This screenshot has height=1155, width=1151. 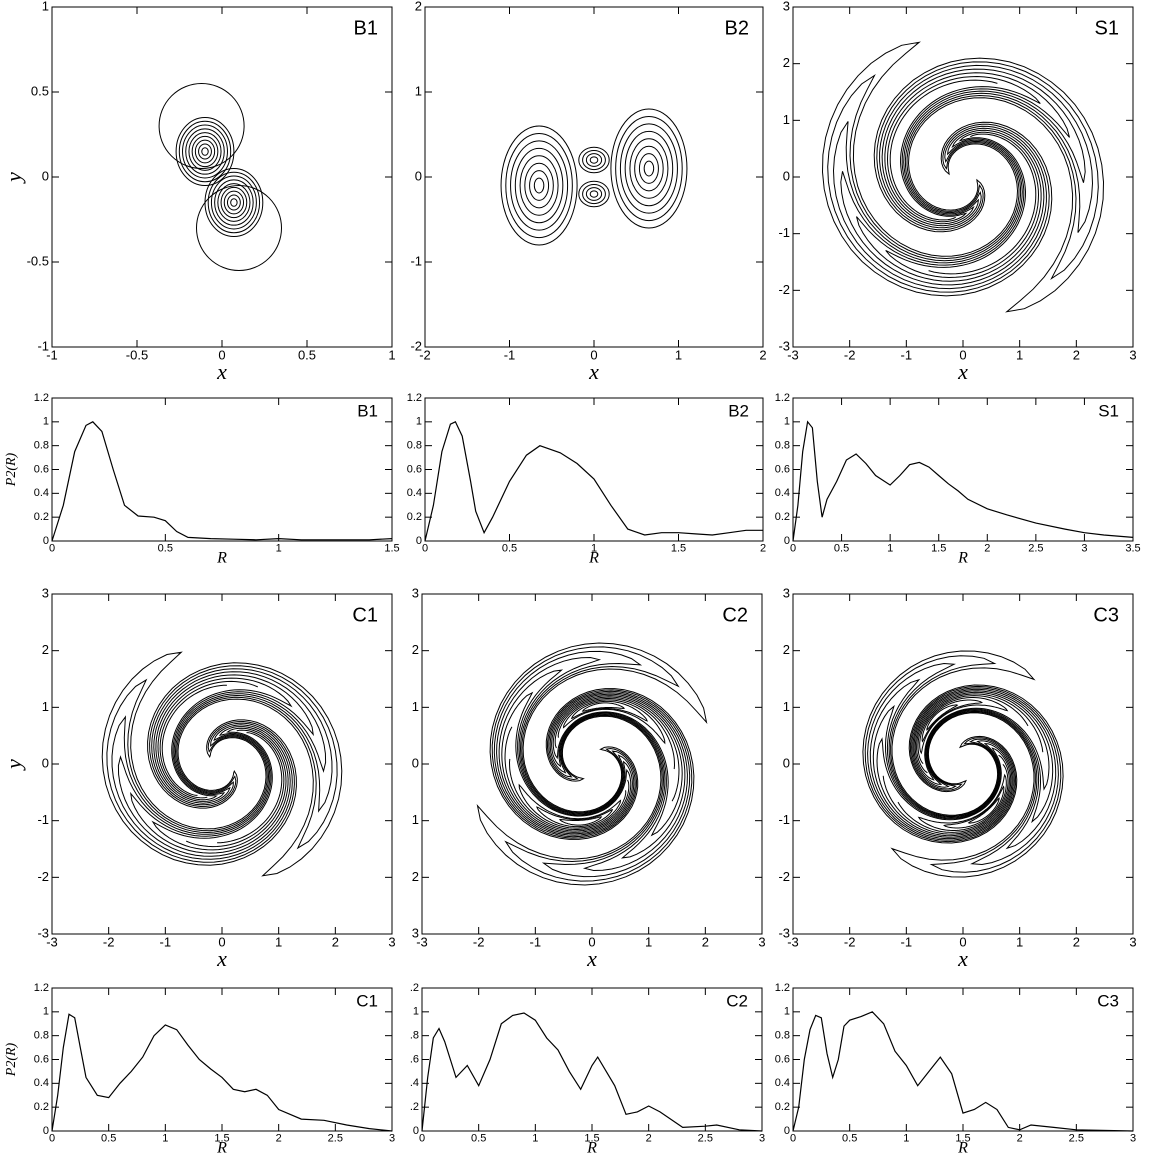 What do you see at coordinates (1132, 549) in the screenshot?
I see `x-tick-label: 3.5` at bounding box center [1132, 549].